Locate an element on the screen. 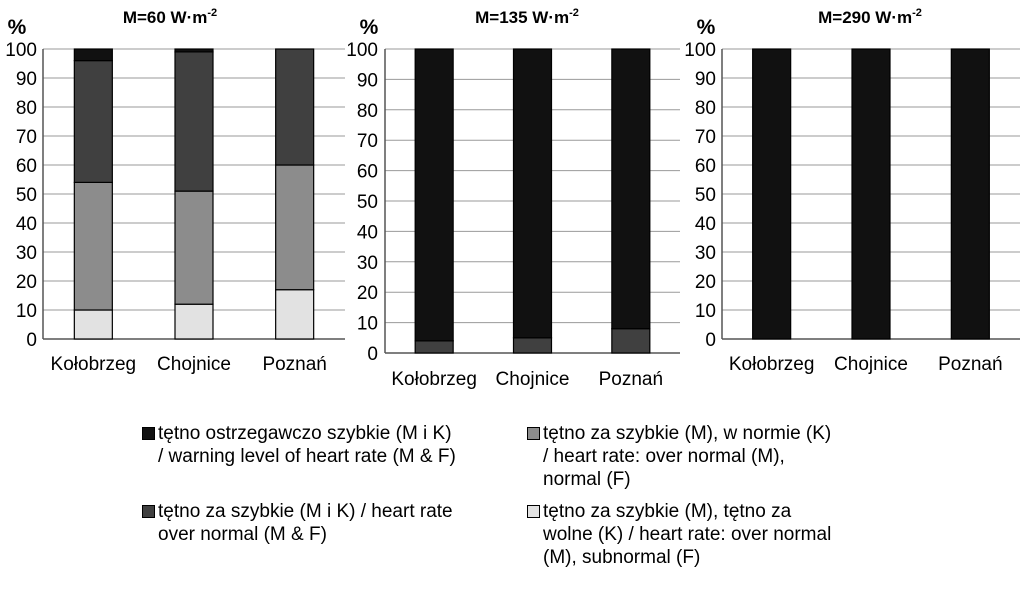  chart3-xtick-label: Poznań is located at coordinates (970, 364).